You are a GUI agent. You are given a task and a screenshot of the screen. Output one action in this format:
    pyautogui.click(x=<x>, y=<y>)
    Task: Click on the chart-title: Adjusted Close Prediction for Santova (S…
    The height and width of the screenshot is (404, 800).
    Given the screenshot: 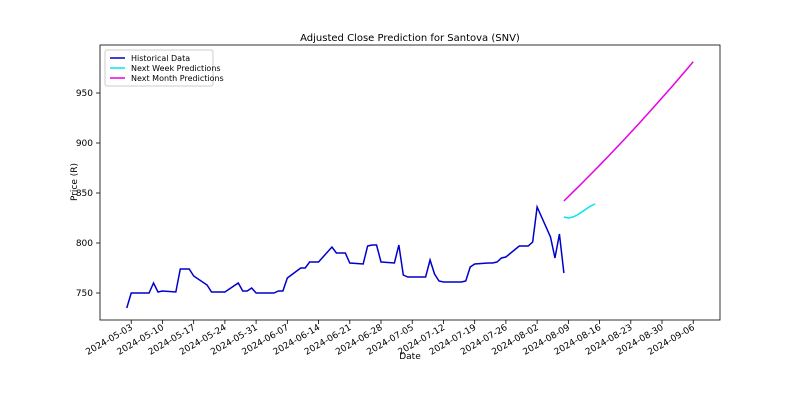 What is the action you would take?
    pyautogui.click(x=410, y=38)
    